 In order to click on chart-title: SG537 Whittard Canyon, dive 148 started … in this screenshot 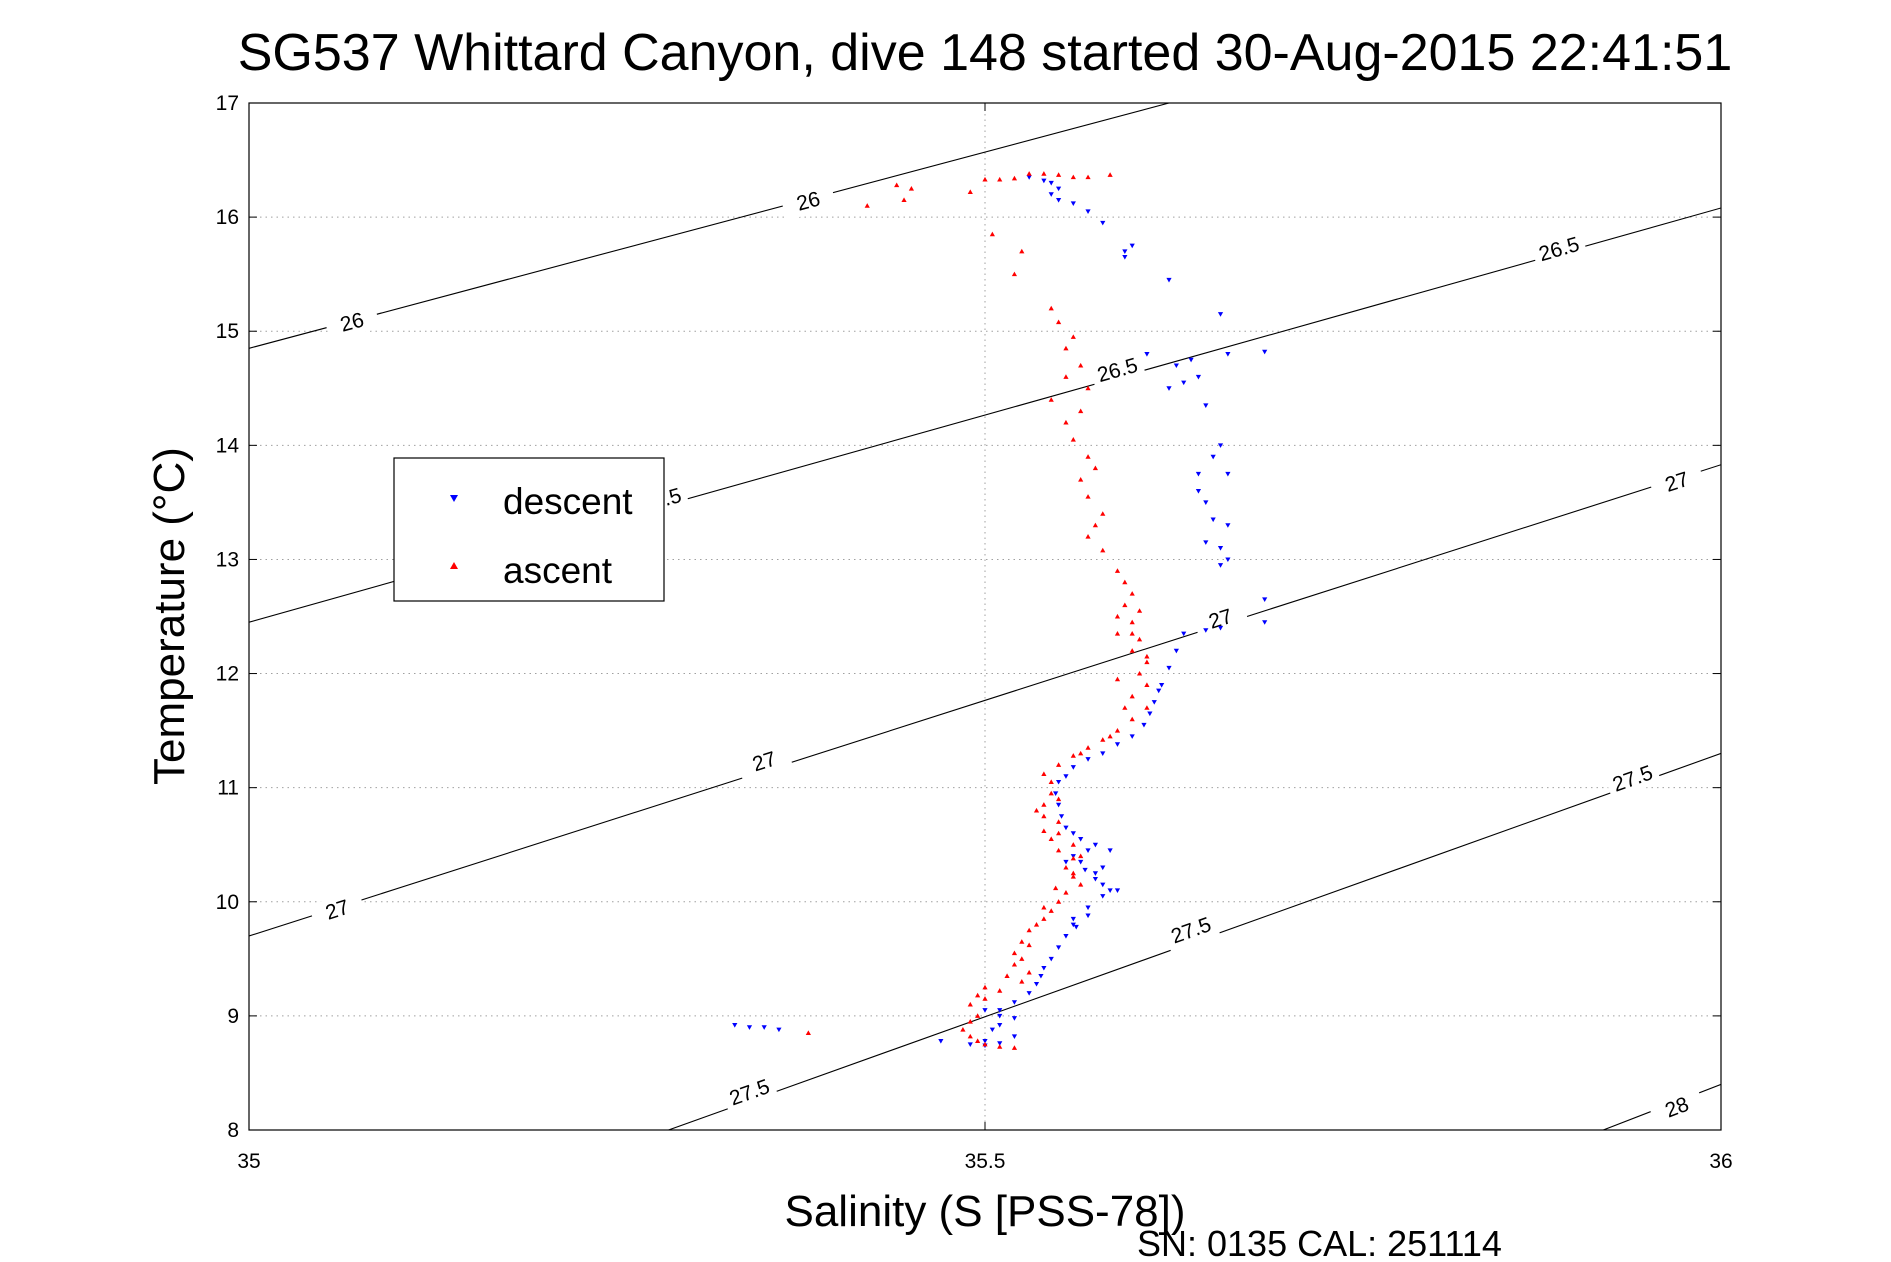, I will do `click(985, 53)`.